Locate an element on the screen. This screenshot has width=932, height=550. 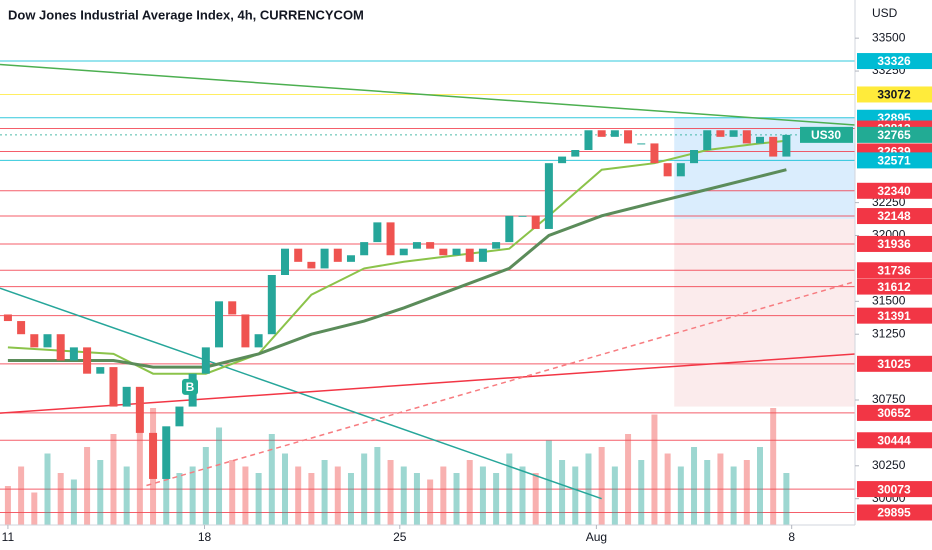
level-label: 33072 is located at coordinates (894, 95).